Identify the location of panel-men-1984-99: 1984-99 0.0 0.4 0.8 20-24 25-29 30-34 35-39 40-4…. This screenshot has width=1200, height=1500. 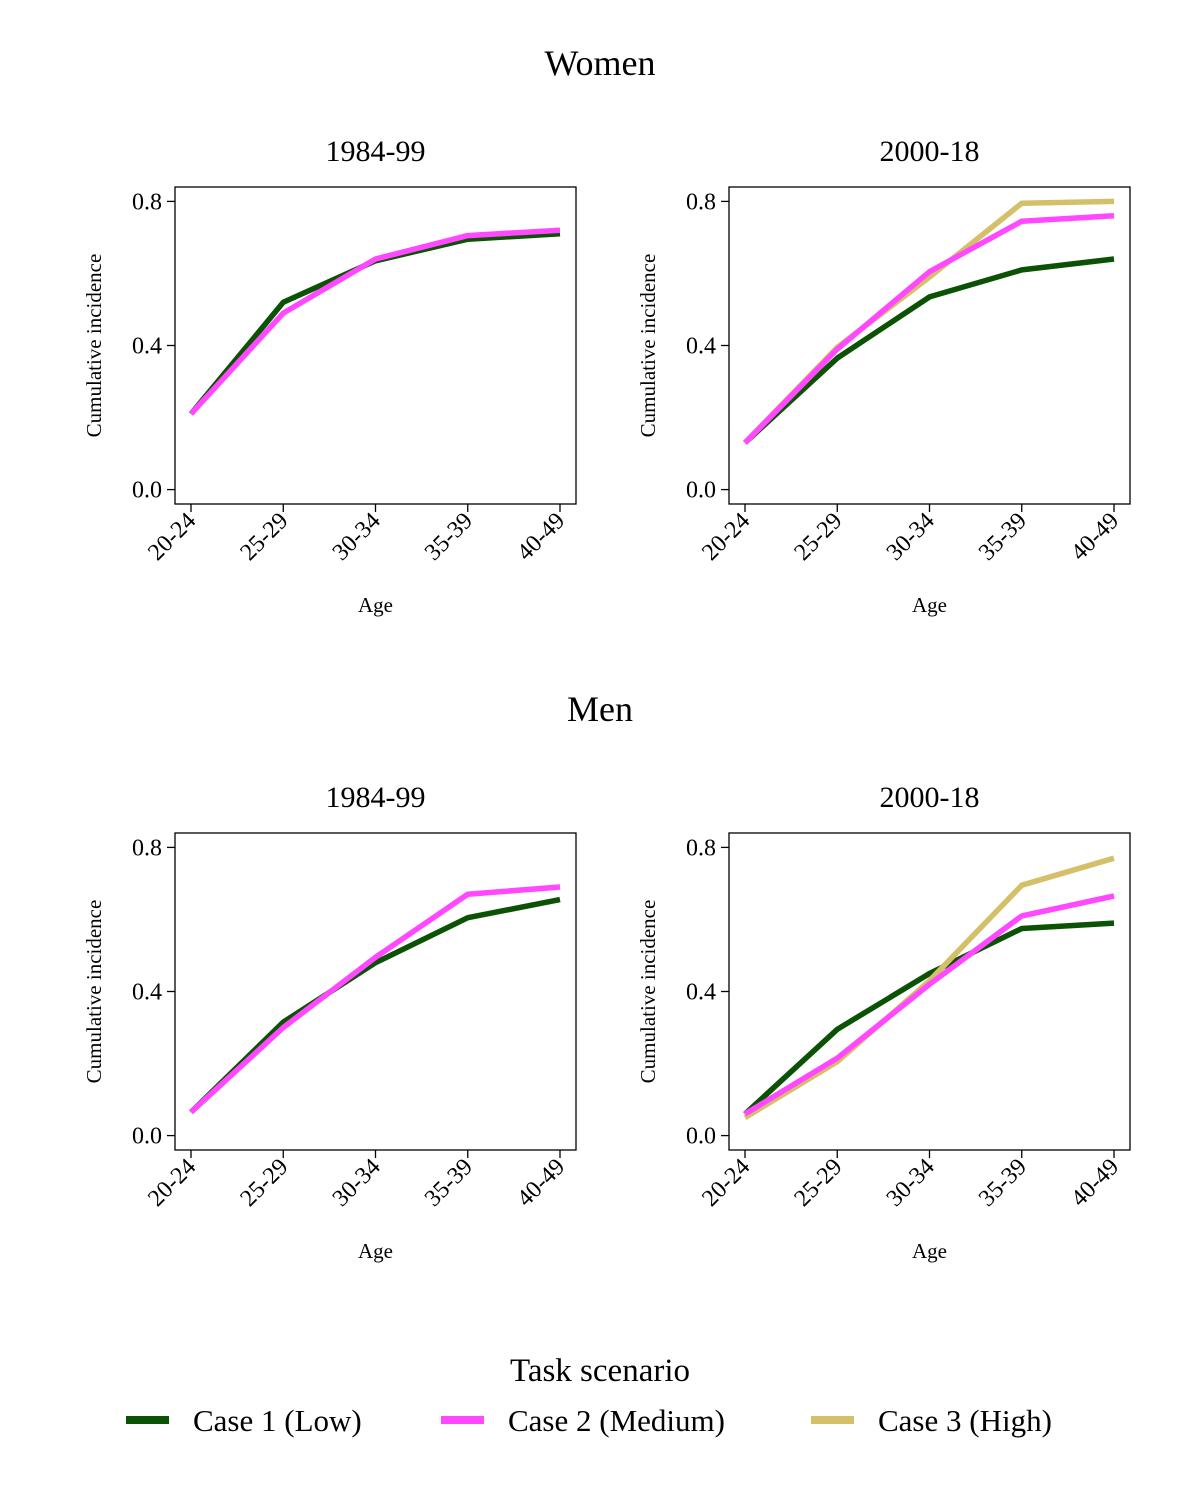
(329, 1022).